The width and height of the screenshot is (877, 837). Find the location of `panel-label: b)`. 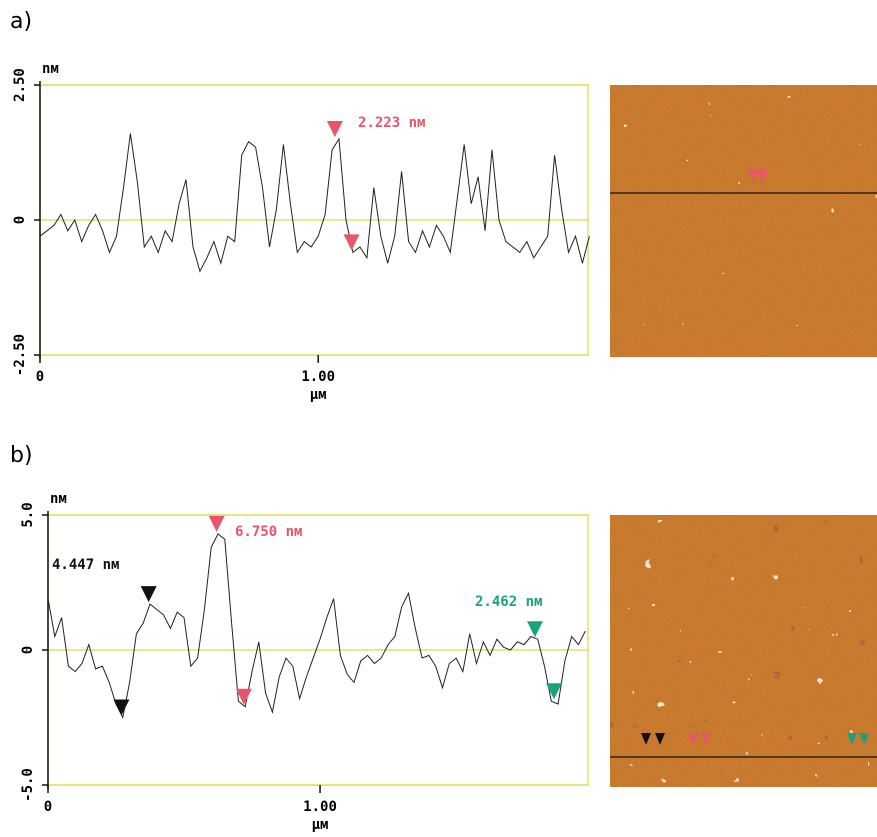

panel-label: b) is located at coordinates (21, 455).